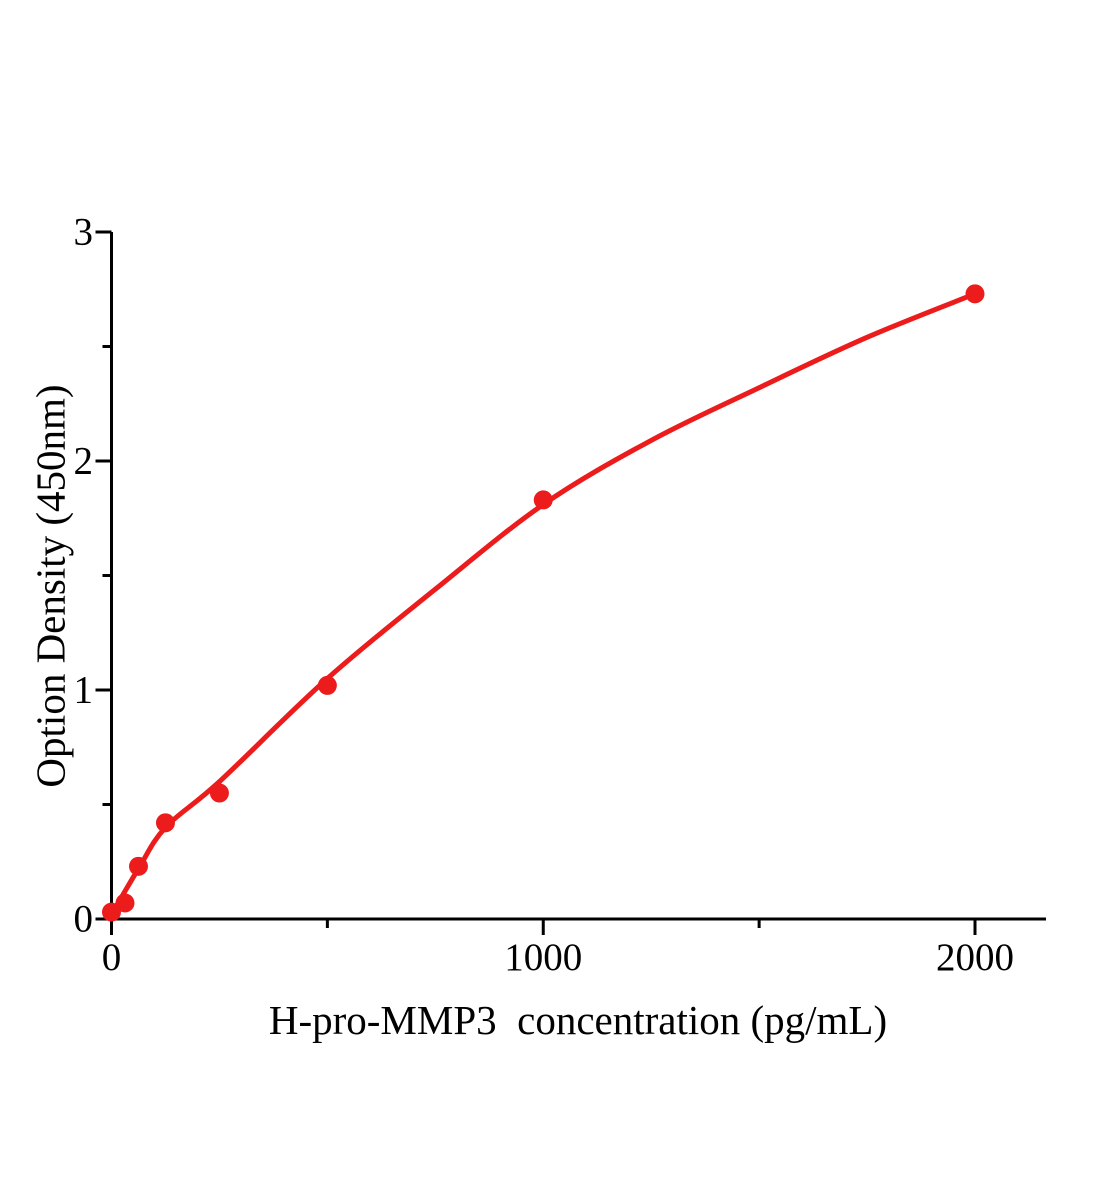 Image resolution: width=1104 pixels, height=1200 pixels. What do you see at coordinates (111, 957) in the screenshot?
I see `x-tick-label-0: 0` at bounding box center [111, 957].